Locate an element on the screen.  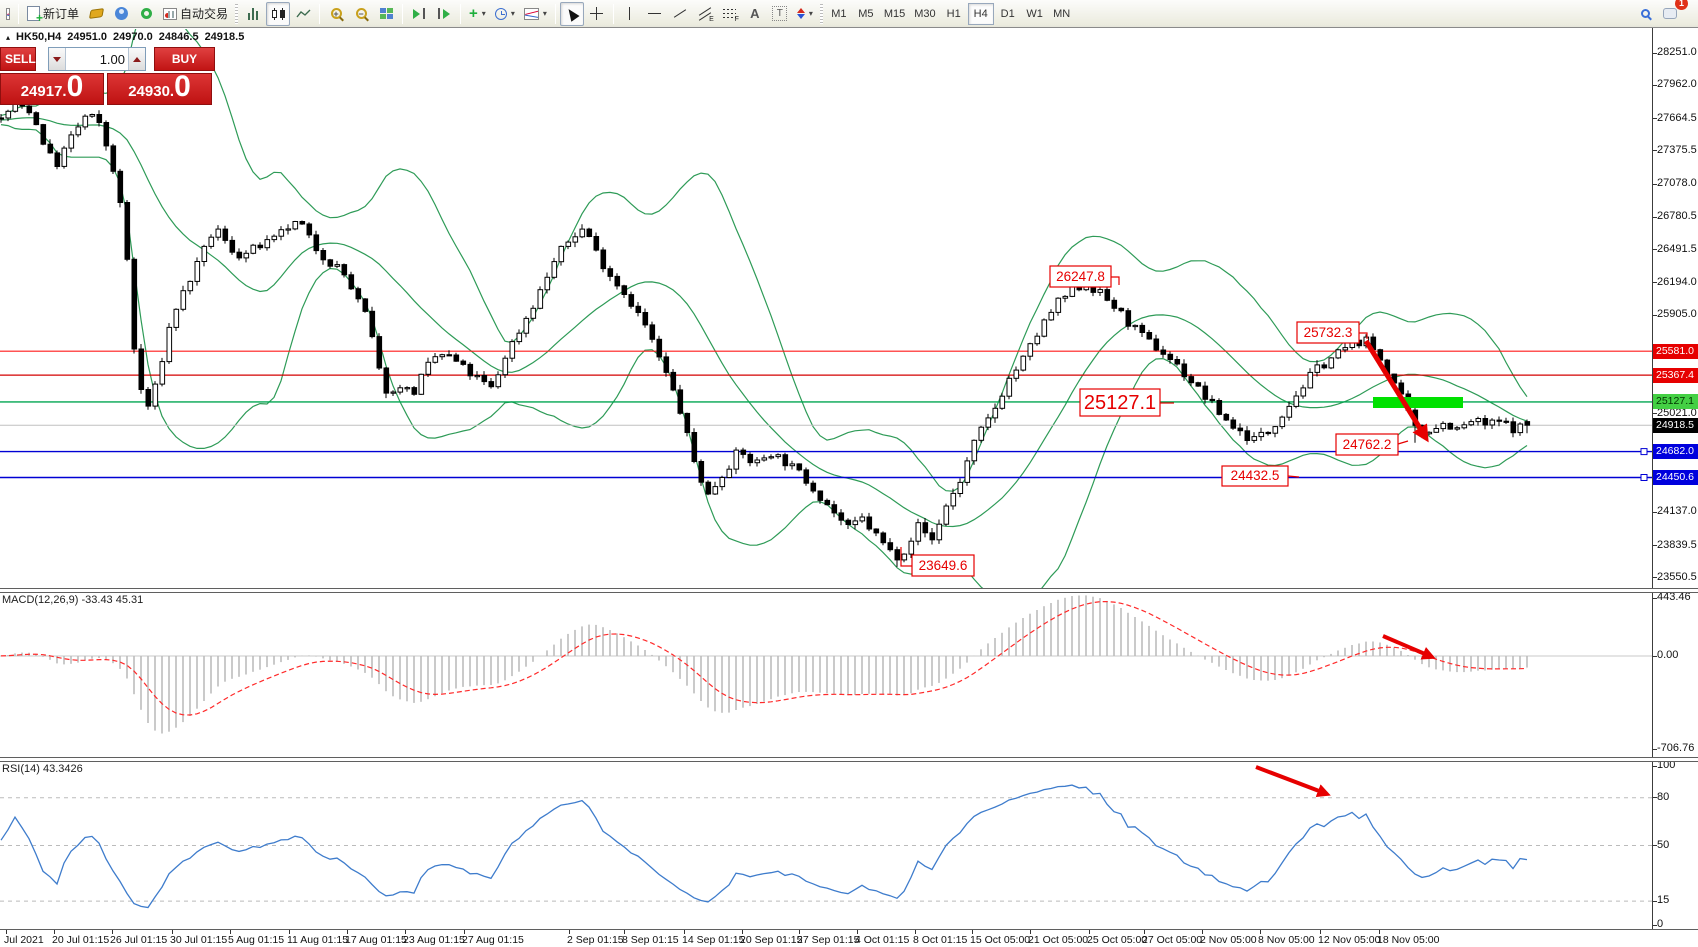
time-label: 27 Oct 05:00 is located at coordinates (1172, 940).